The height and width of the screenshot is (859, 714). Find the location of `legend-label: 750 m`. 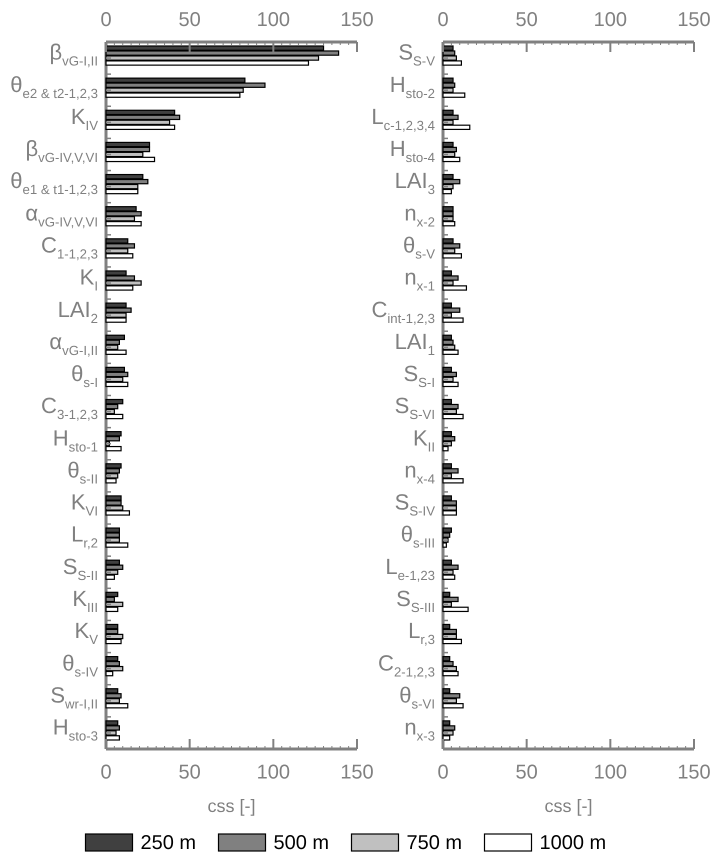

legend-label: 750 m is located at coordinates (434, 843).